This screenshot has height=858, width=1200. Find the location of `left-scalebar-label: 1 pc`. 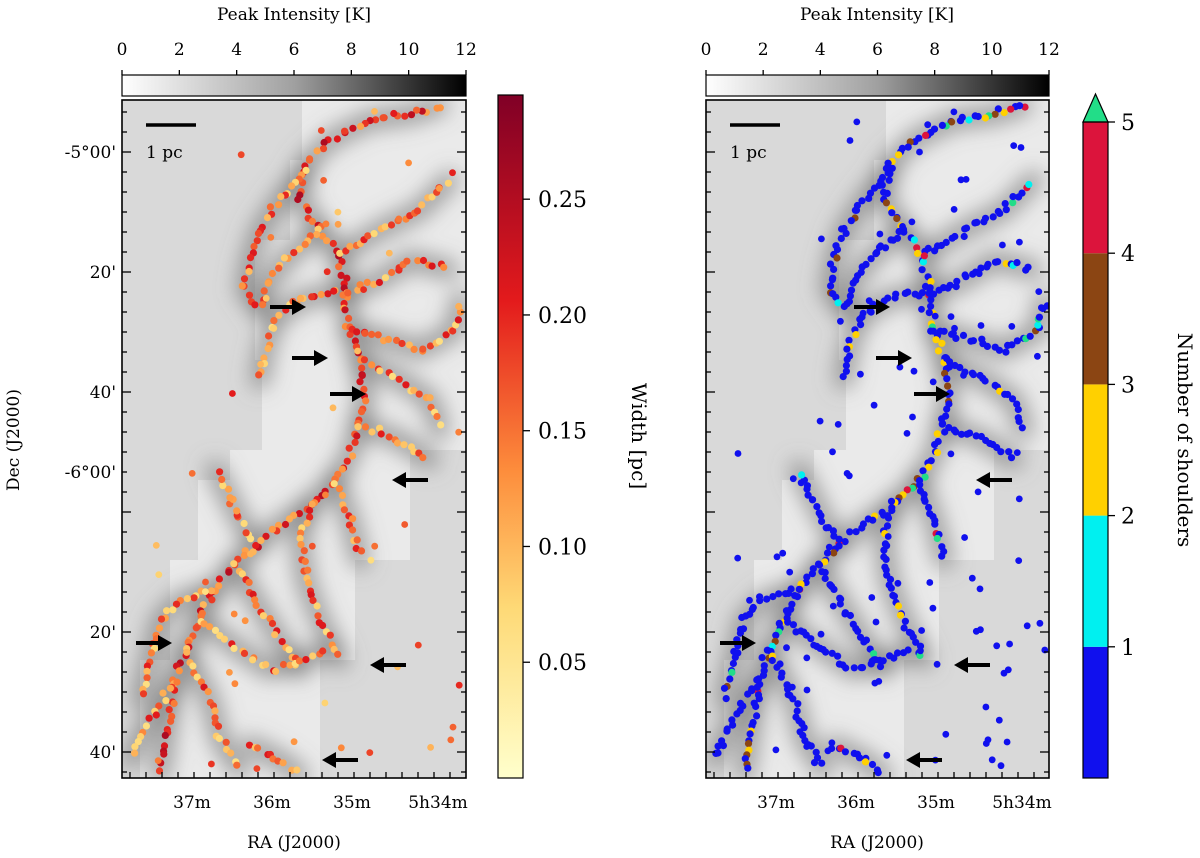

left-scalebar-label: 1 pc is located at coordinates (164, 153).